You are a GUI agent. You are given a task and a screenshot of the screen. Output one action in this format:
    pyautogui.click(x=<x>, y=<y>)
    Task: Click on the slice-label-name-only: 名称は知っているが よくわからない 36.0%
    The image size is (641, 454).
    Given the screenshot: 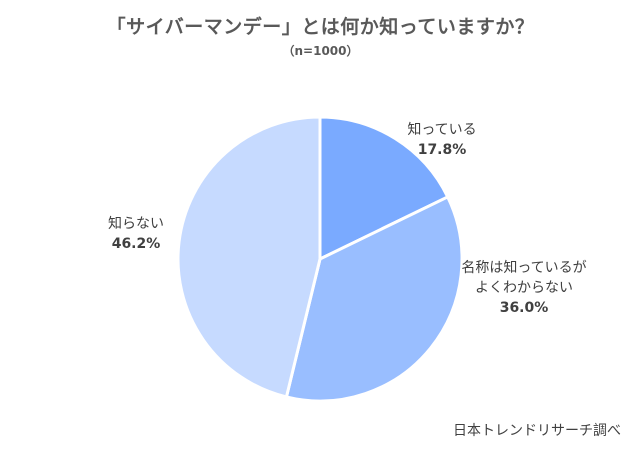 What is the action you would take?
    pyautogui.click(x=524, y=288)
    